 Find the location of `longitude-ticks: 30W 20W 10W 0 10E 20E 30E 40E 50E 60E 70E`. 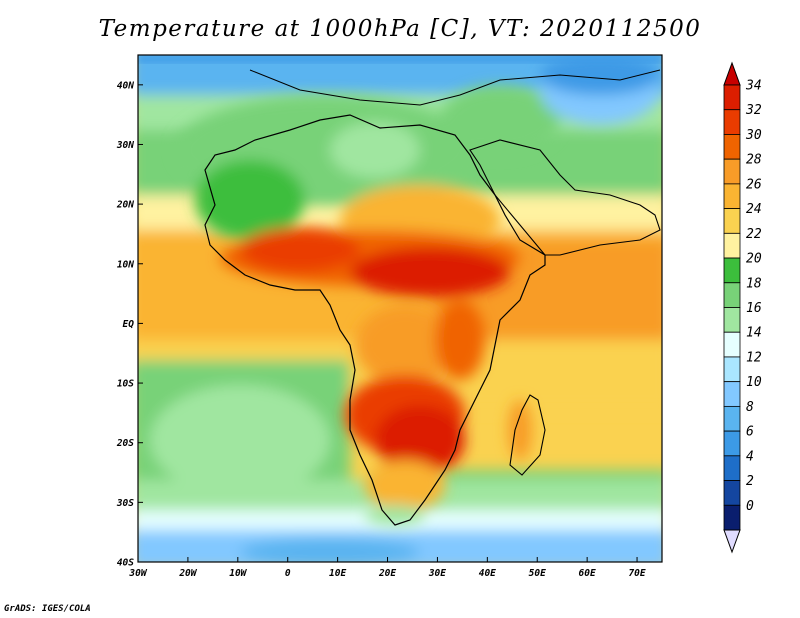

longitude-ticks: 30W 20W 10W 0 10E 20E 30E 40E 50E 60E 70E is located at coordinates (387, 568).